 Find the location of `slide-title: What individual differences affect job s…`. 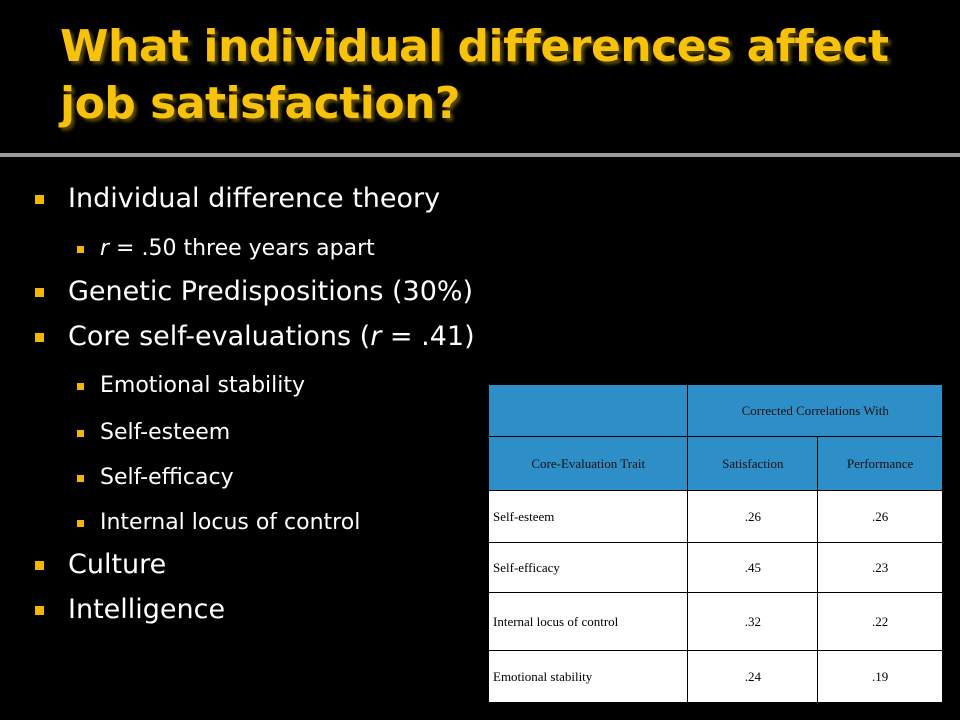

slide-title: What individual differences affect job s… is located at coordinates (474, 75).